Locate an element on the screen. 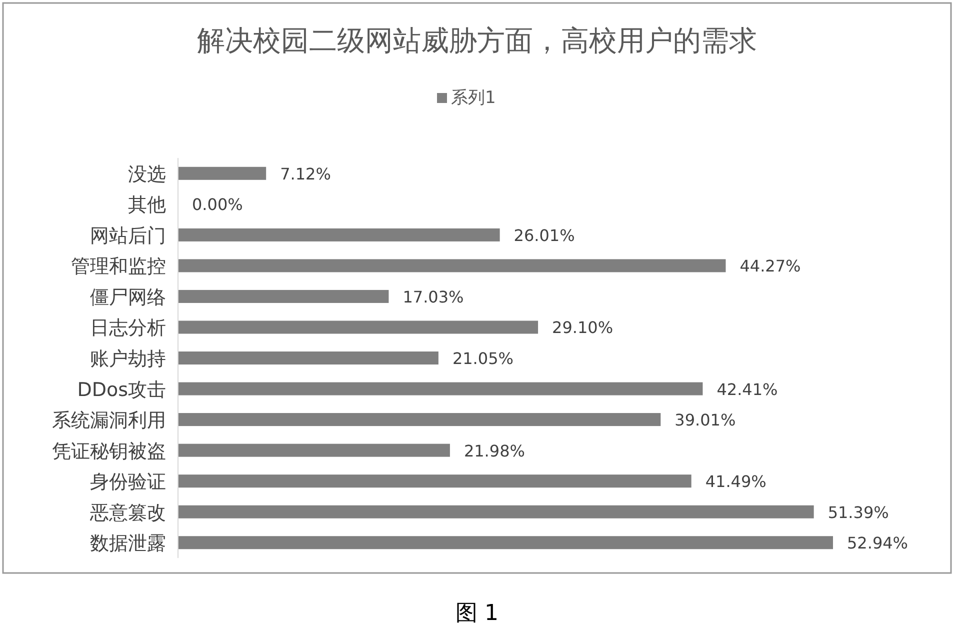  title: 解决校园二级网站威胁方面，高校用户的需求 is located at coordinates (477, 40).